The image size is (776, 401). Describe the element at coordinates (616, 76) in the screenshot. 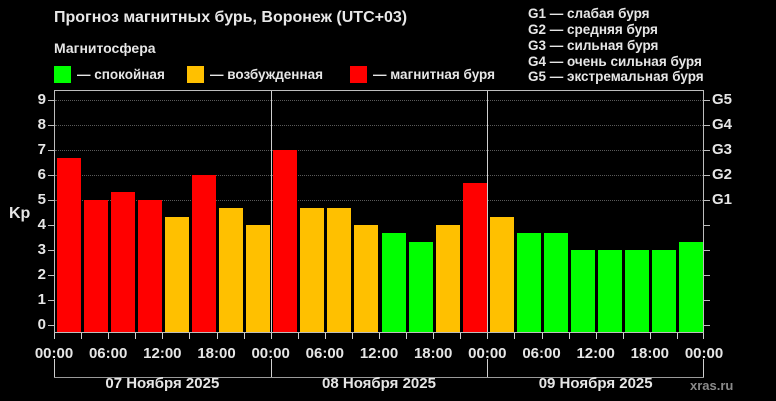

I see `g-legend-g5: G5 — экстремальная буря` at that location.